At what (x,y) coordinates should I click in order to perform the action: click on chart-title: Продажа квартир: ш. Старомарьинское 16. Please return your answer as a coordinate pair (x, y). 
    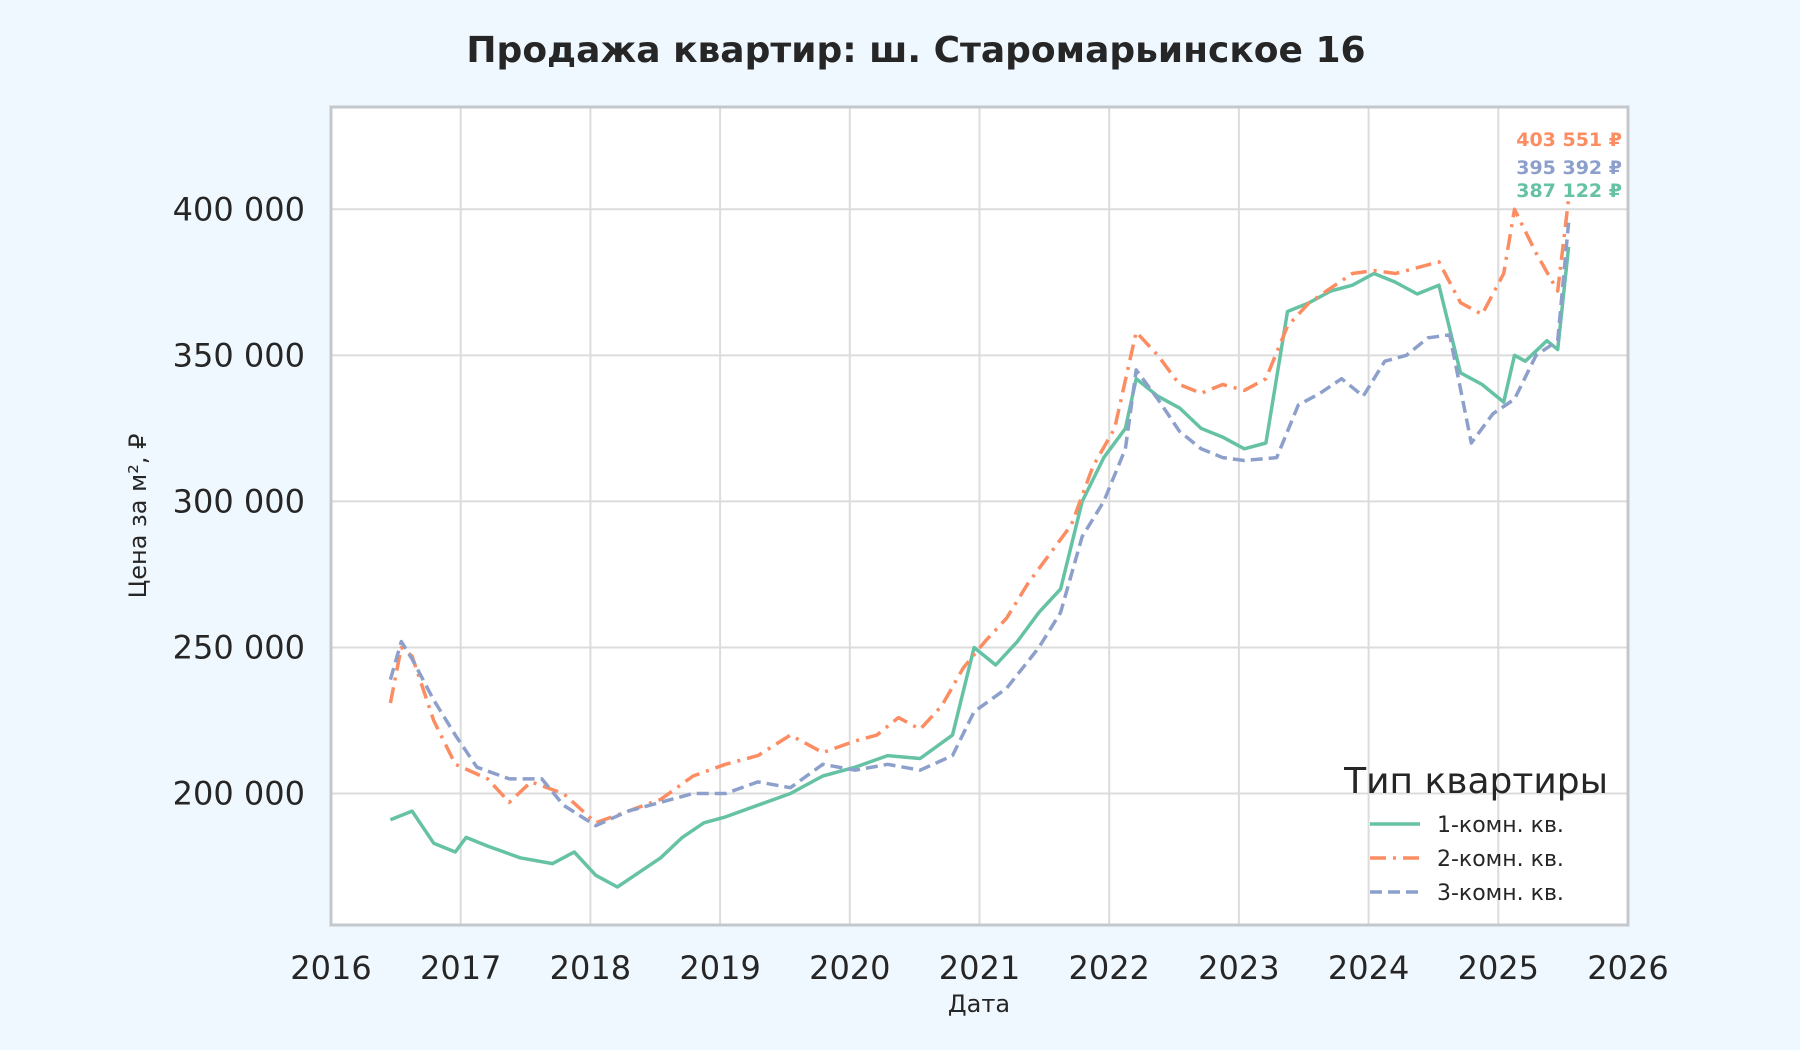
    Looking at the image, I should click on (915, 50).